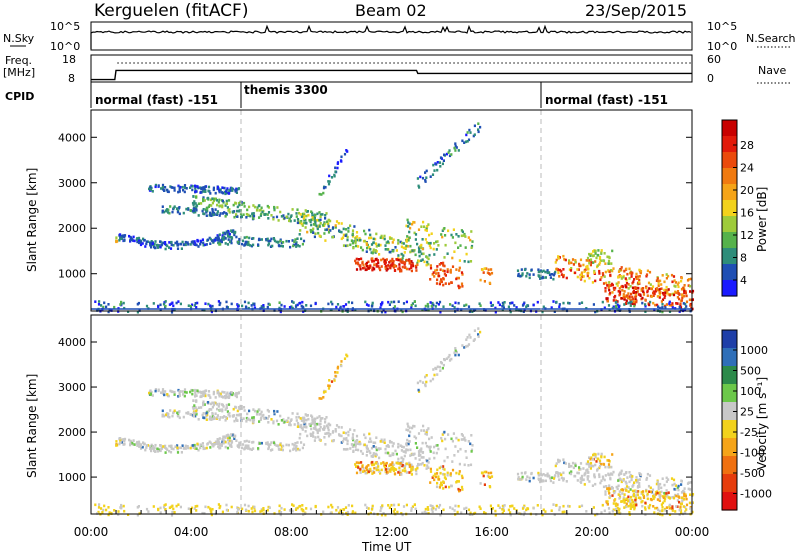 The image size is (800, 554). I want to click on cpid-segment-1: normal (fast) -151, so click(156, 100).